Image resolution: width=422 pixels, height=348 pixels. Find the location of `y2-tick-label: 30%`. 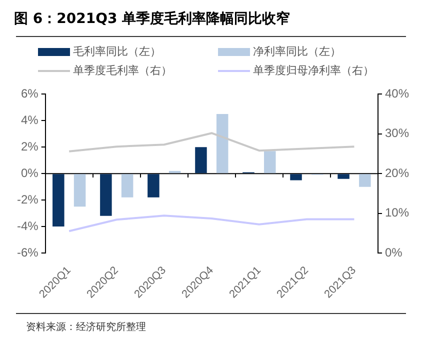

y2-tick-label: 30% is located at coordinates (397, 133).